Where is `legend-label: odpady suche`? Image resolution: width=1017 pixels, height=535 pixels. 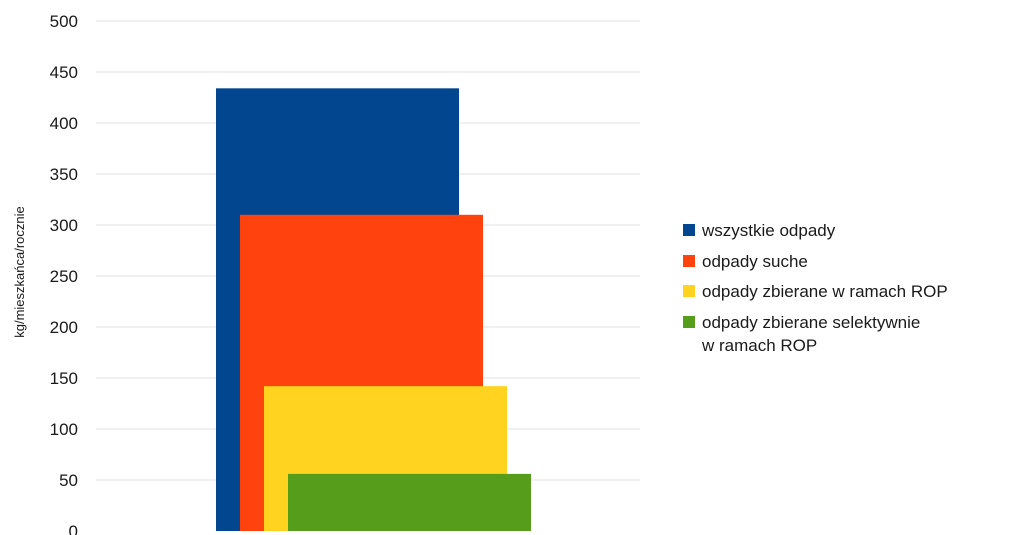 legend-label: odpady suche is located at coordinates (755, 261).